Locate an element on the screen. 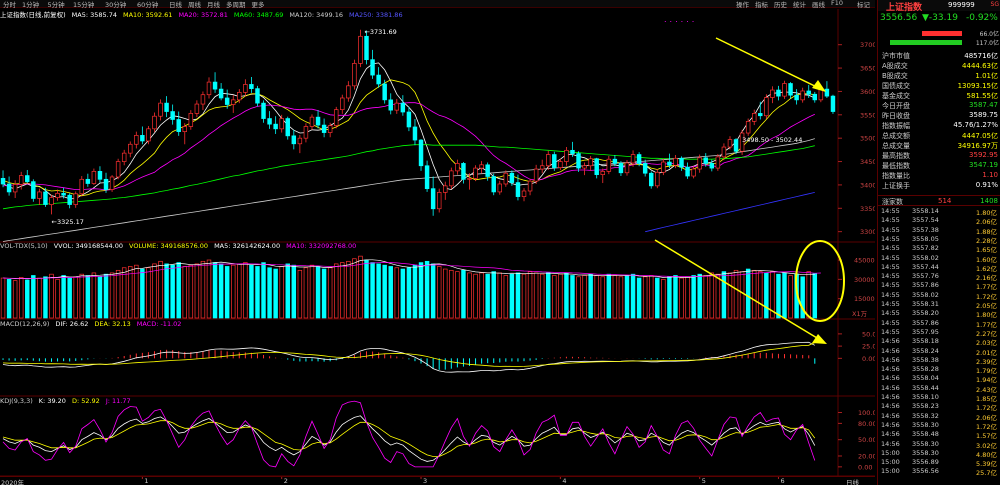 This screenshot has width=1000, height=485. sg-badge: SG is located at coordinates (994, 4).